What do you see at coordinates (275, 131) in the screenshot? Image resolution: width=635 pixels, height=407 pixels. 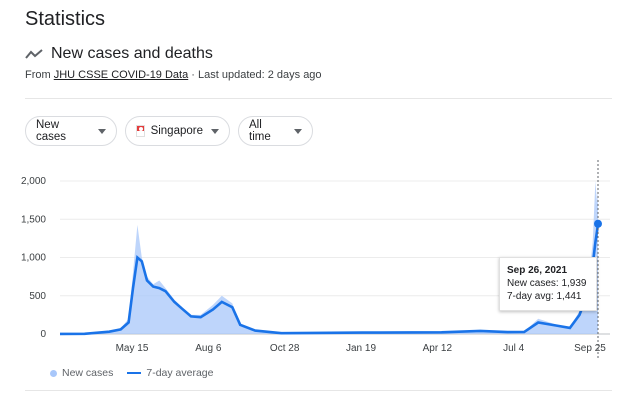 I see `time-range-dropdown: All time` at bounding box center [275, 131].